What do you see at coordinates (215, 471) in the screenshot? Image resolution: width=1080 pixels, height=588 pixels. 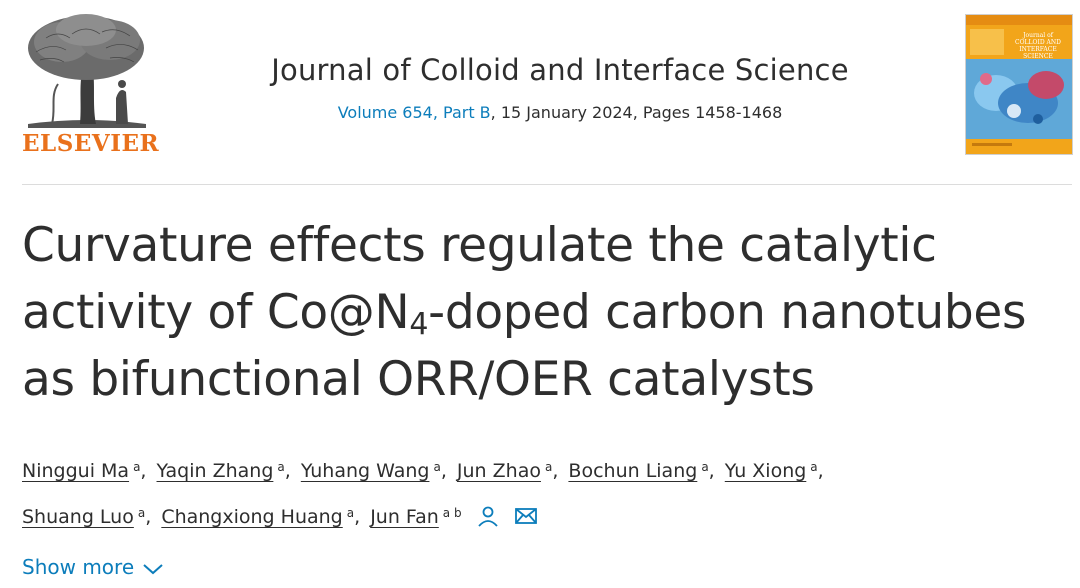 I see `author-link: Yaqin Zhang` at bounding box center [215, 471].